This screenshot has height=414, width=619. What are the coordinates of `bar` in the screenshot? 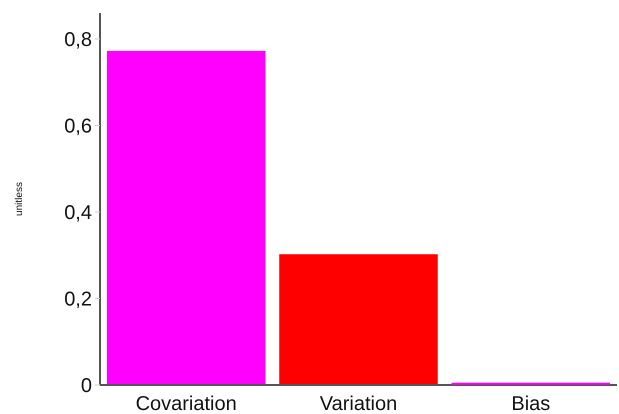 It's located at (358, 319).